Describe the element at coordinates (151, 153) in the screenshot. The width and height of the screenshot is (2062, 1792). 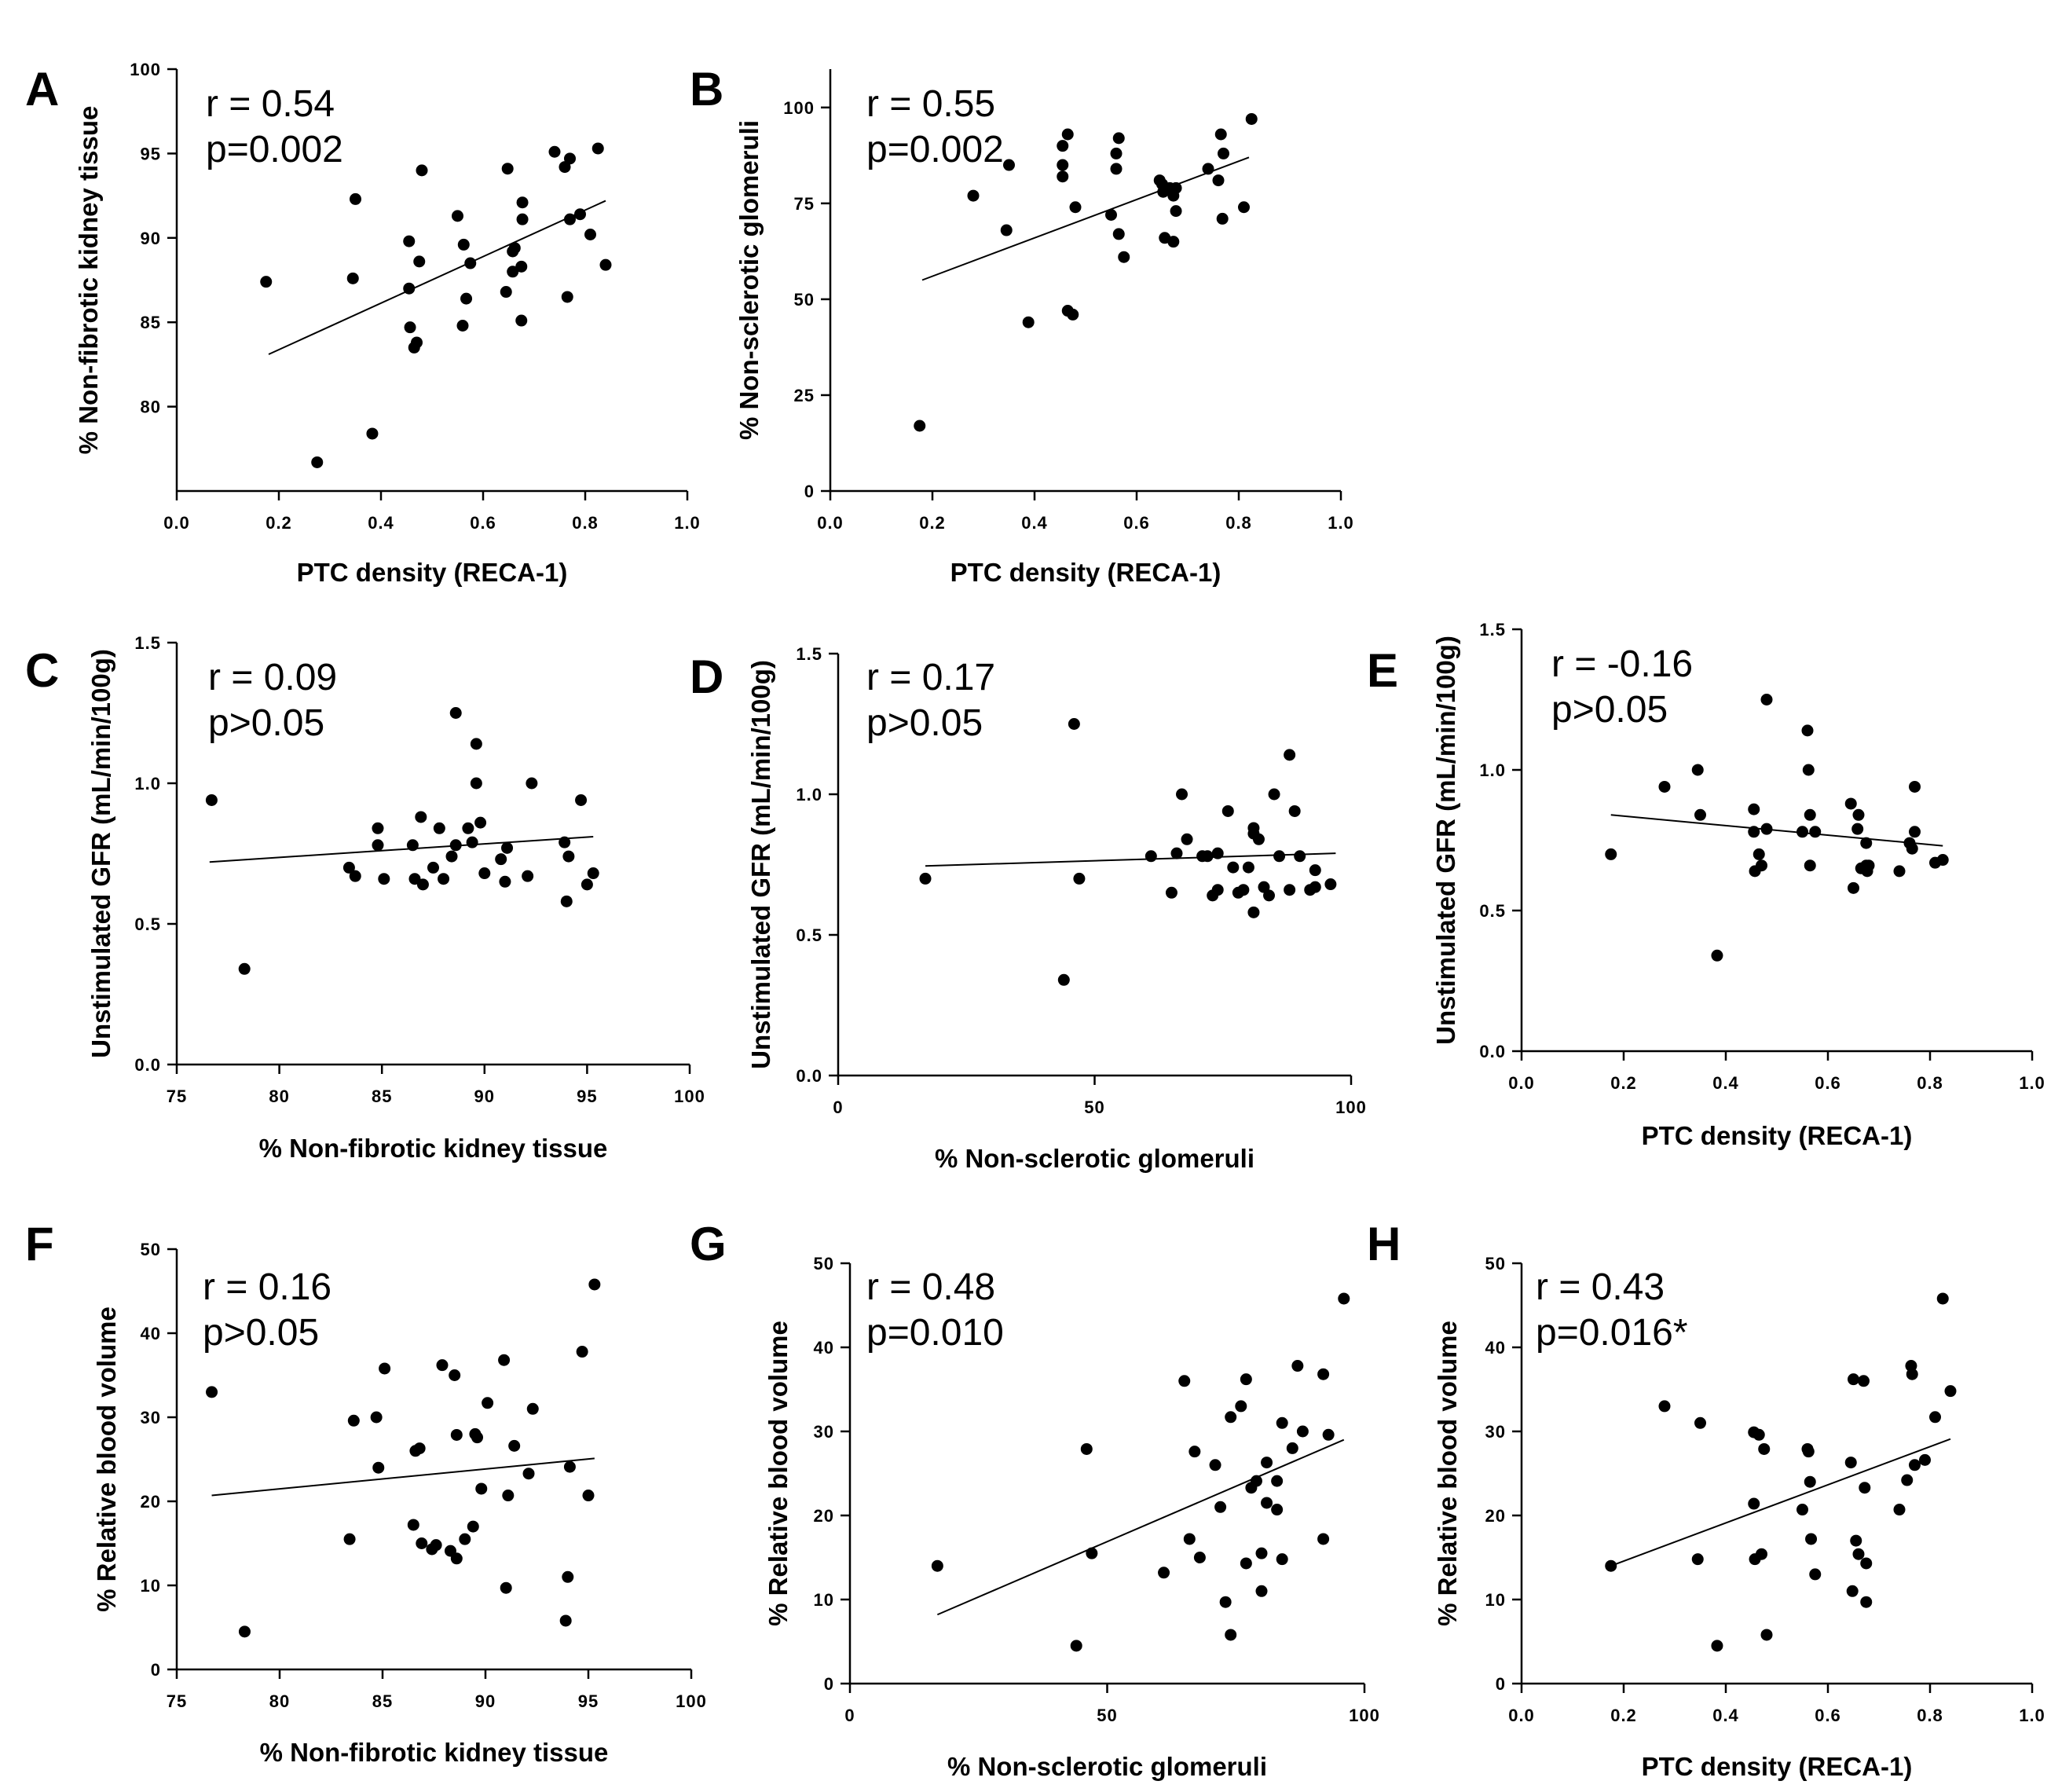
I see `y-tick-label: 95` at that location.